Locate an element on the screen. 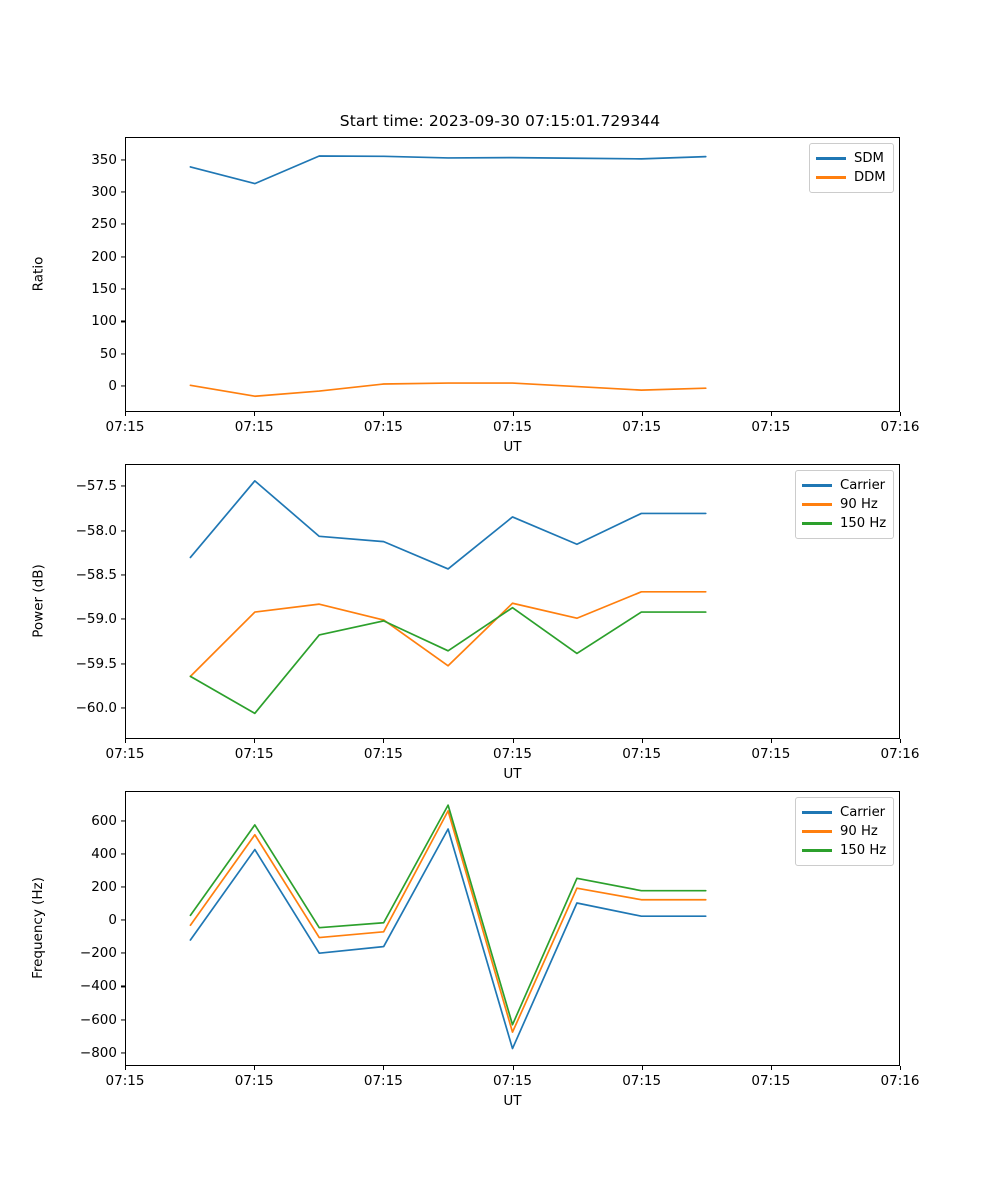  y-tick-label: 0 is located at coordinates (112, 920).